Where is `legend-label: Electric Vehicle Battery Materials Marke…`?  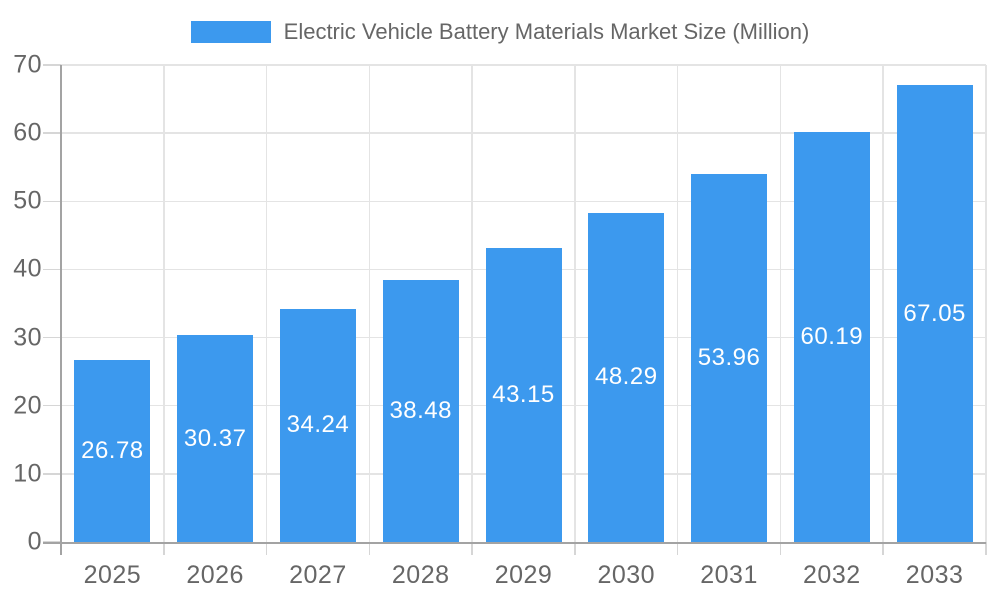 legend-label: Electric Vehicle Battery Materials Marke… is located at coordinates (546, 31).